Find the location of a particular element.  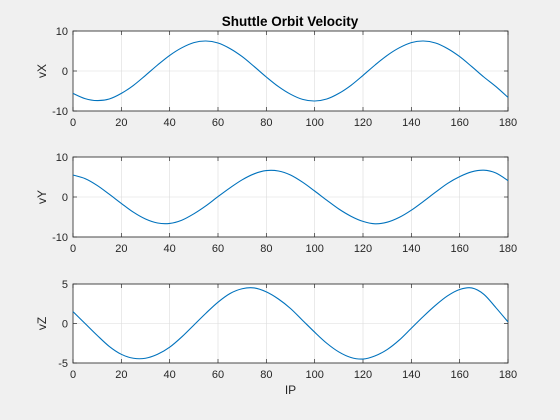

x-axis-label: IP is located at coordinates (290, 390).